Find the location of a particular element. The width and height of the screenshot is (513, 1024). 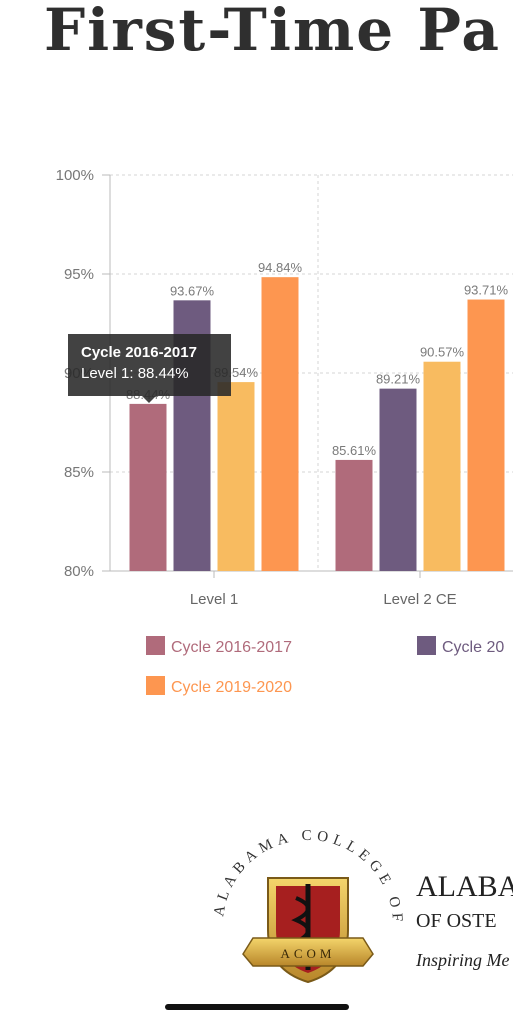

legend-item-cycle-20: Cycle 20 is located at coordinates (460, 646).